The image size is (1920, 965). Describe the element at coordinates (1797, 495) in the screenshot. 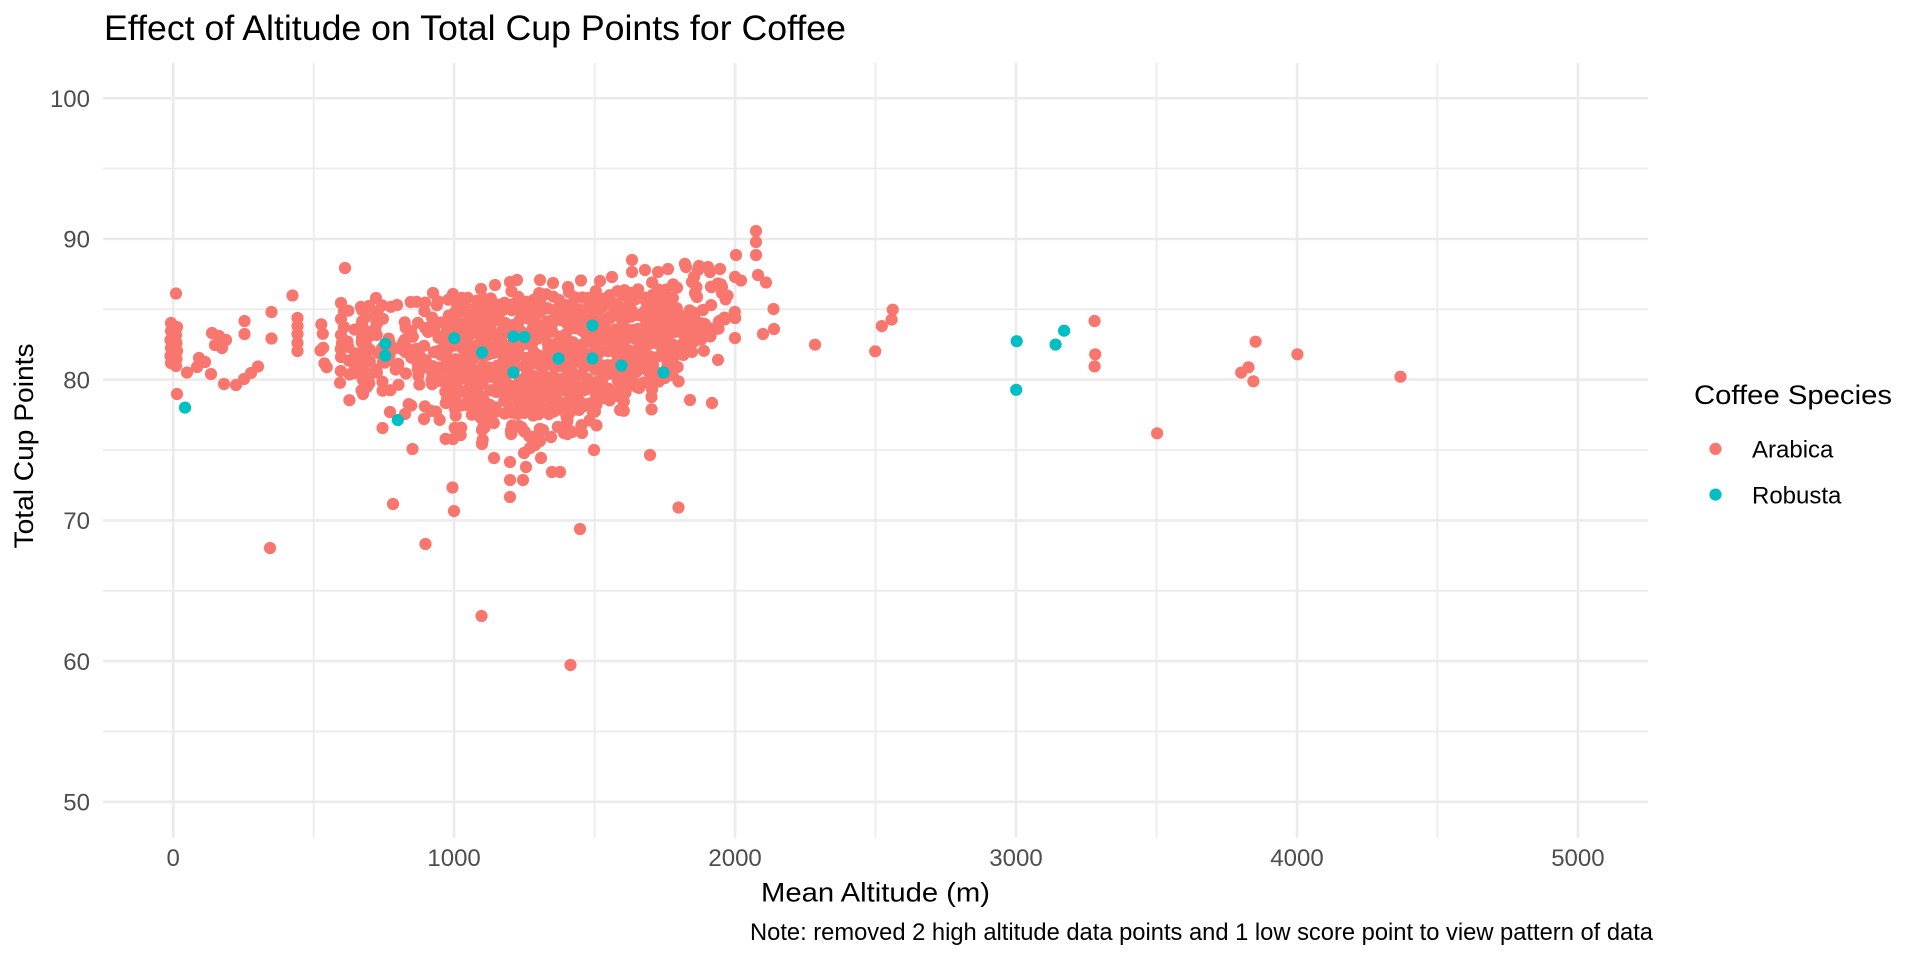

I see `svg-text: Robusta` at that location.